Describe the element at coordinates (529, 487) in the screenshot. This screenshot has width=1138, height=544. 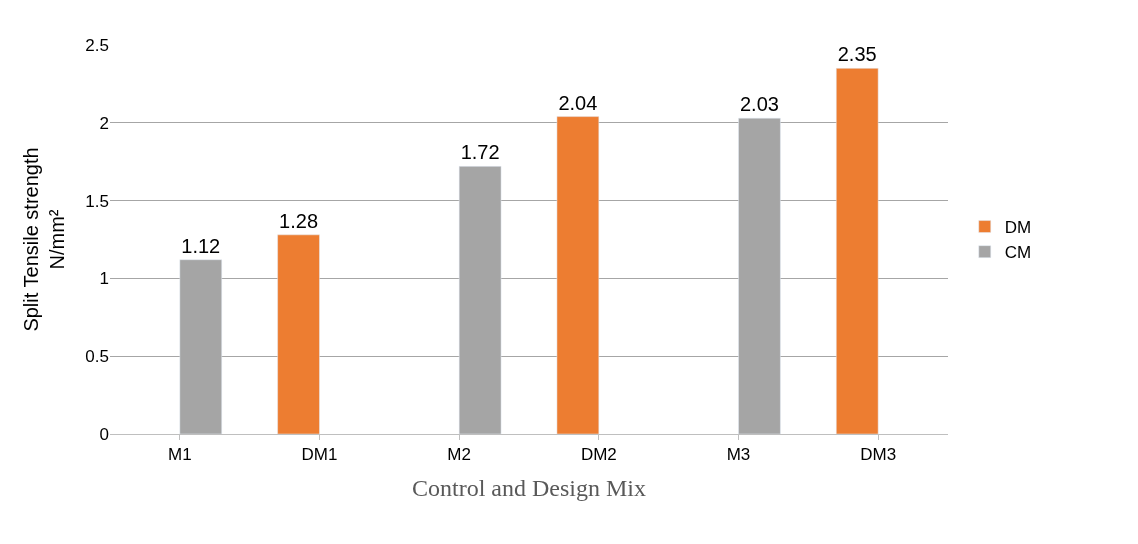
I see `x-axis-title: Control and Design Mix` at that location.